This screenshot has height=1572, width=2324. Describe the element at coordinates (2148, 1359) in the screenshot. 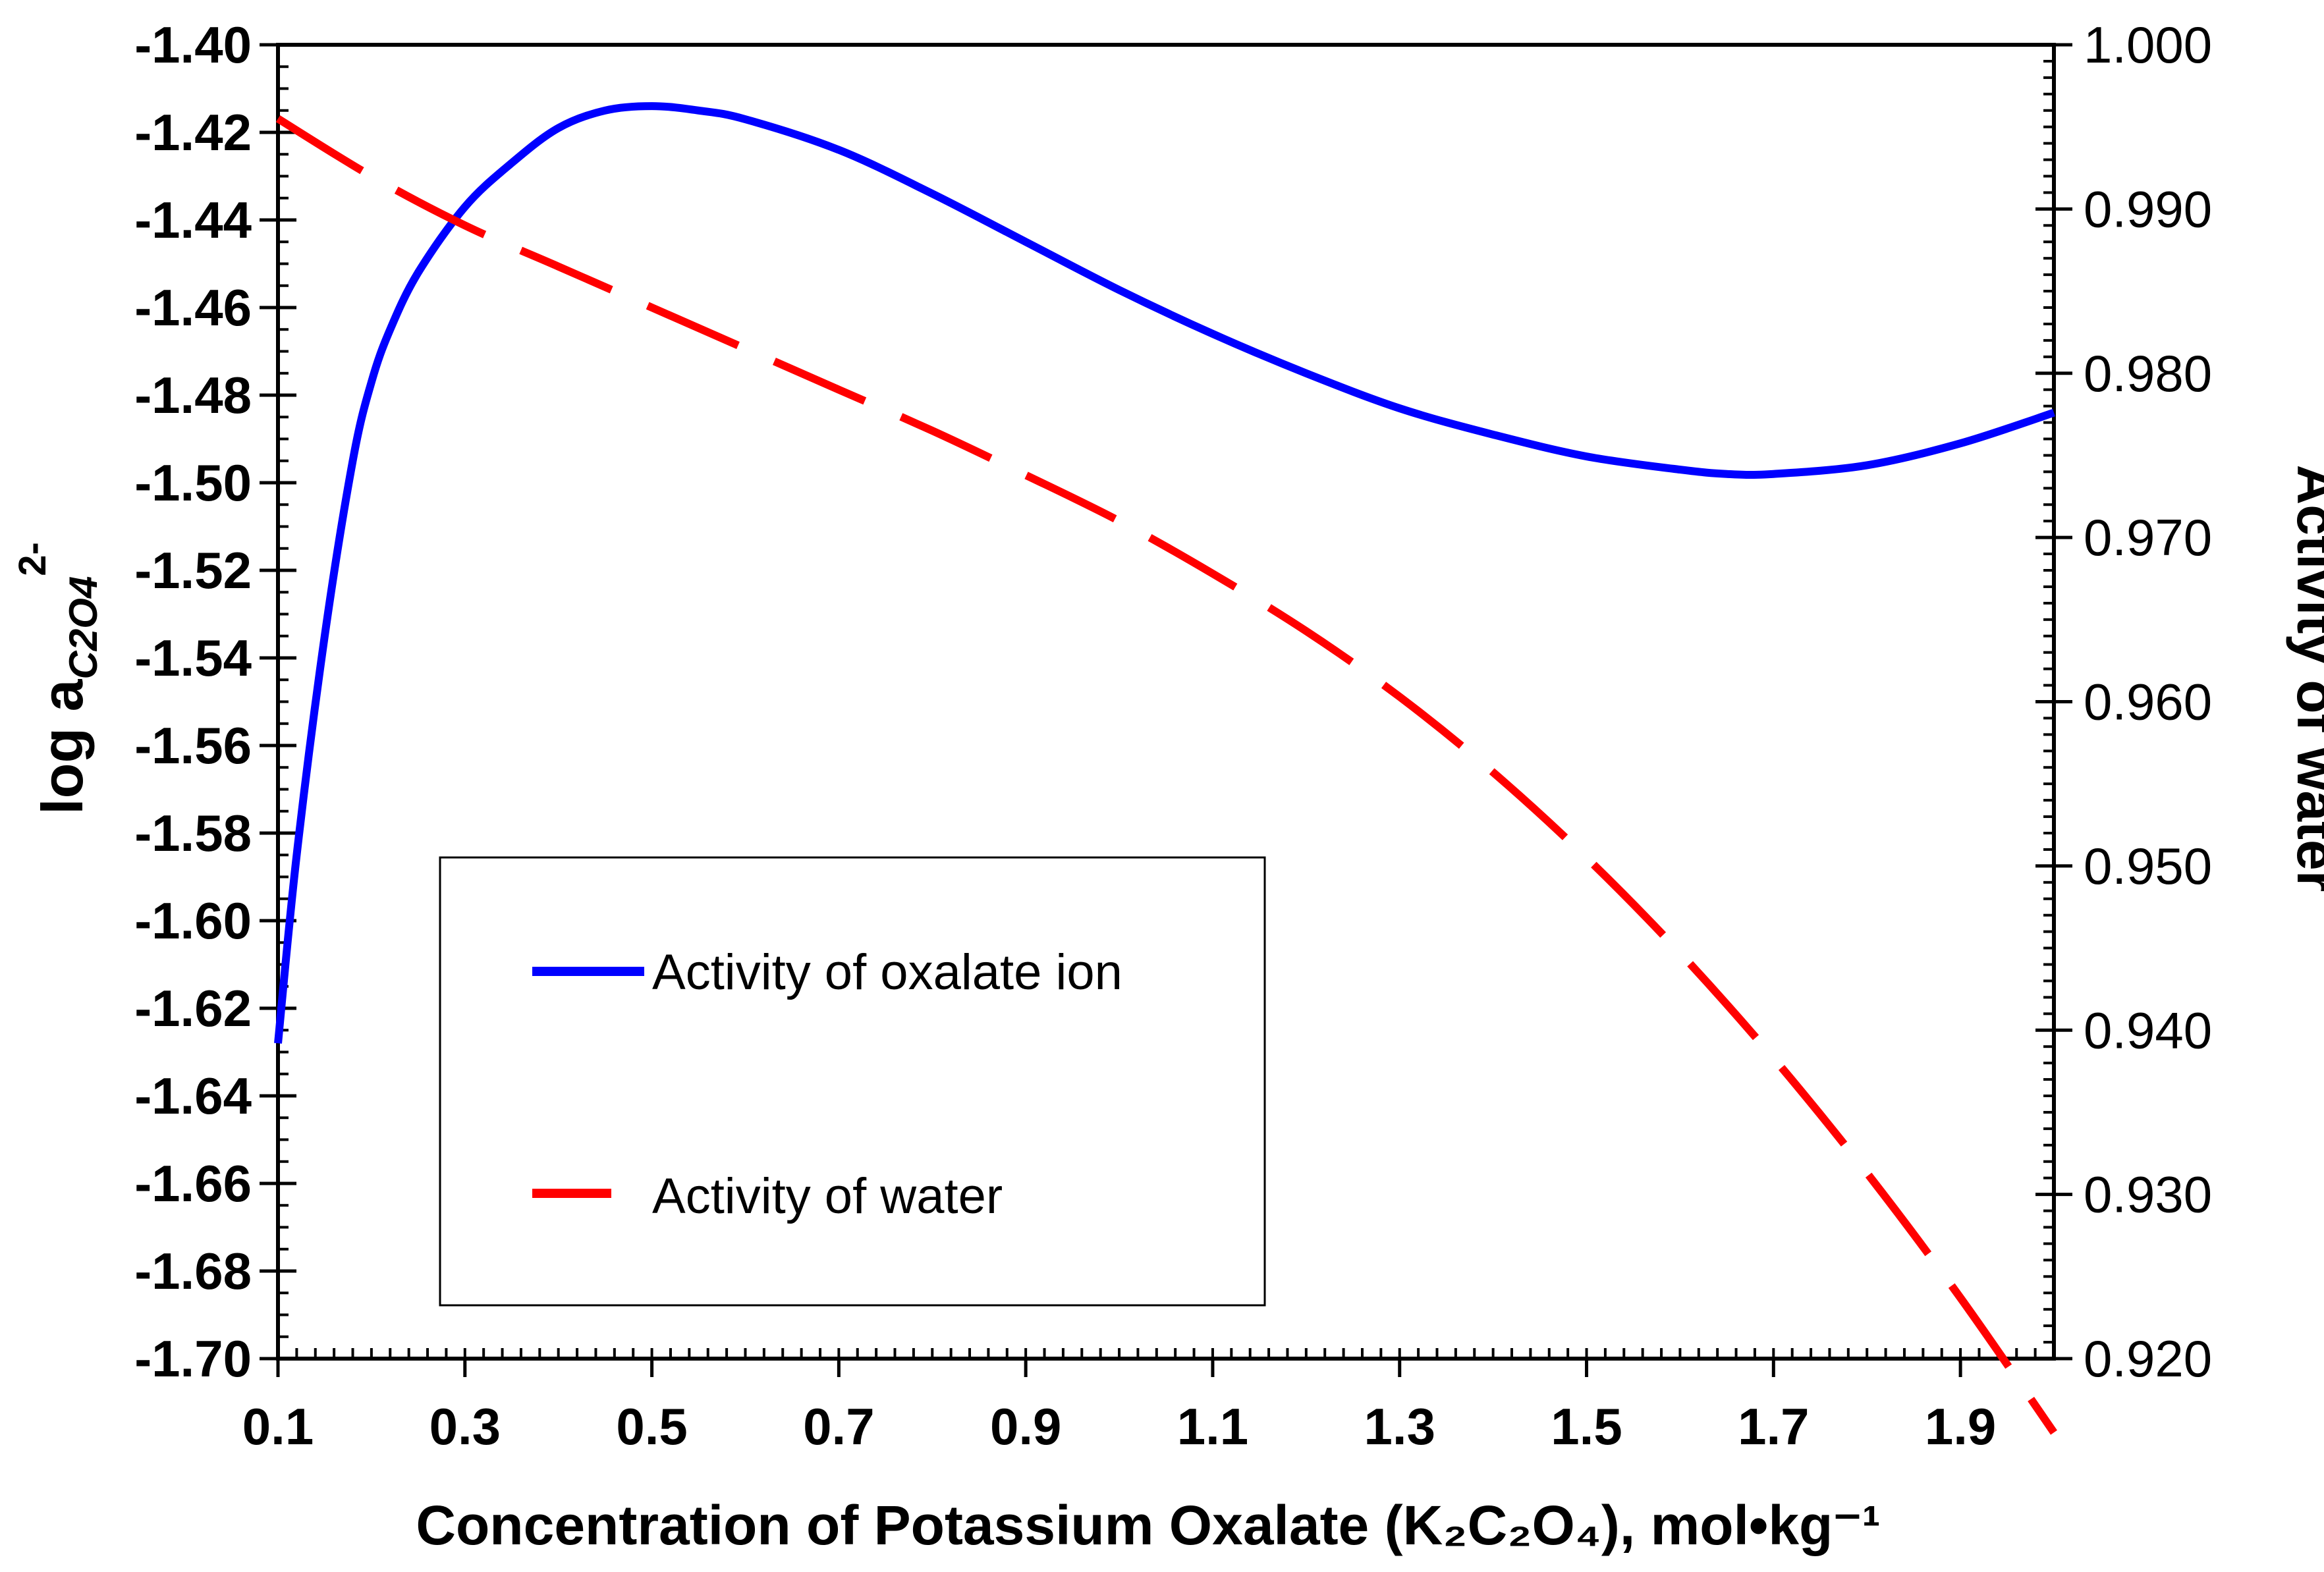

I see `y-right-tick-label: 0.920` at that location.